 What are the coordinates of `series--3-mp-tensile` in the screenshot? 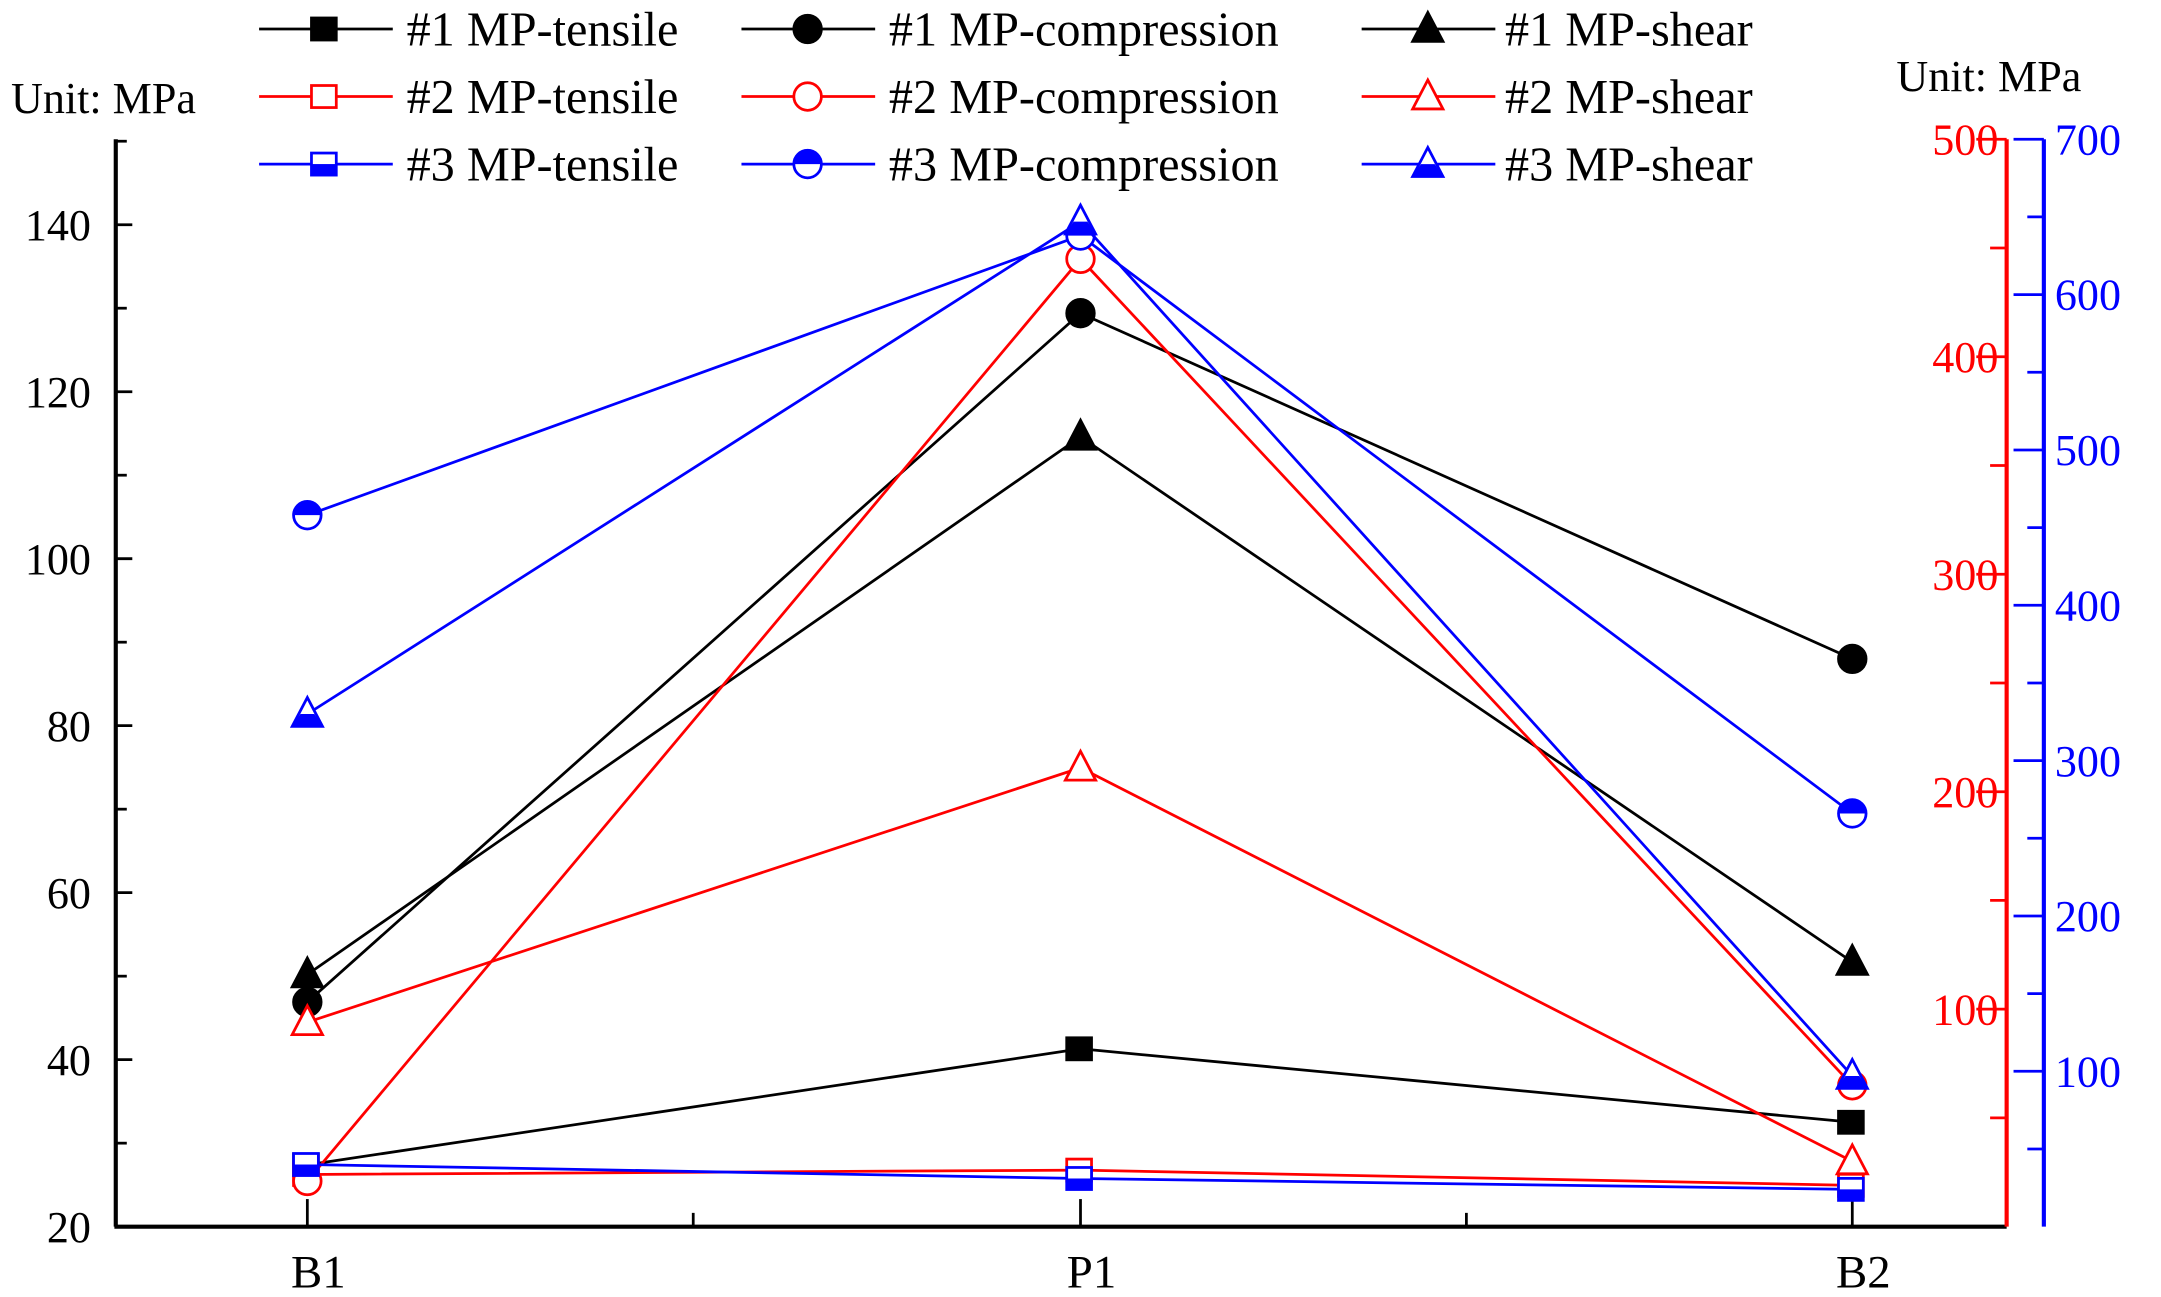 It's located at (1078, 1177).